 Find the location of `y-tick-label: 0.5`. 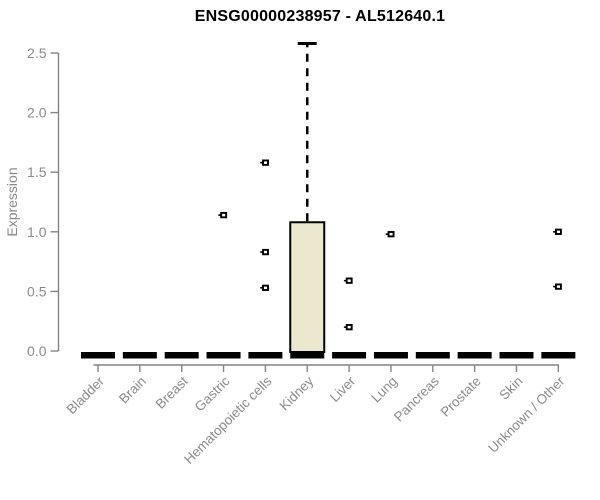

y-tick-label: 0.5 is located at coordinates (37, 291).